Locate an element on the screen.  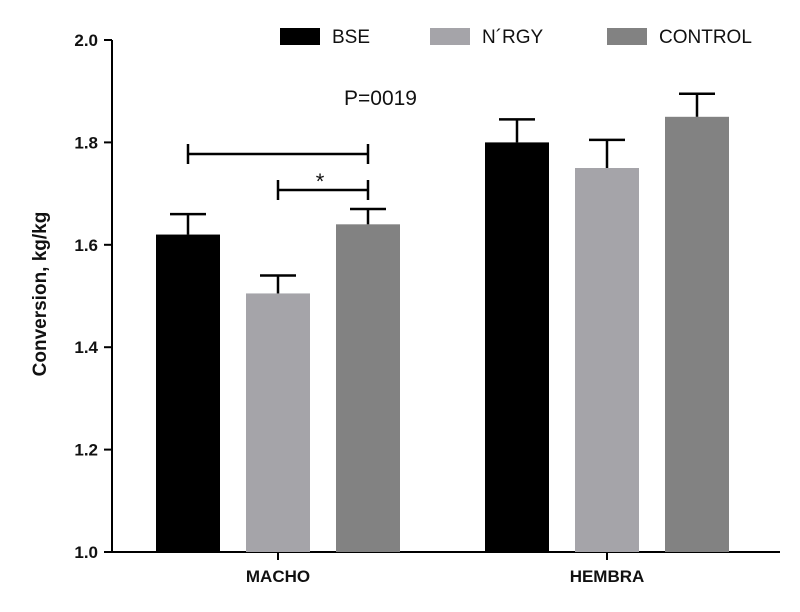
y-tick-label: 1.2 is located at coordinates (86, 450).